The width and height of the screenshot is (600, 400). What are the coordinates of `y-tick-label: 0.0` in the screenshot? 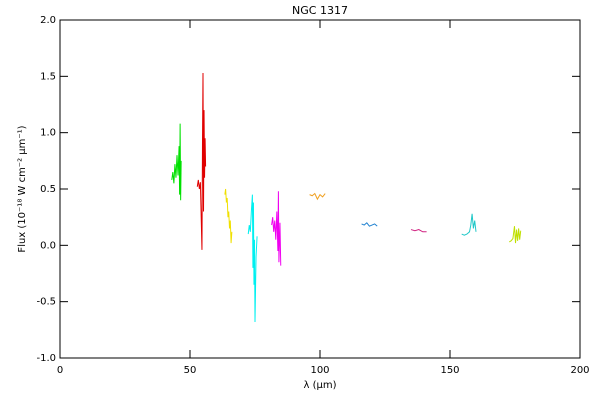 It's located at (48, 245).